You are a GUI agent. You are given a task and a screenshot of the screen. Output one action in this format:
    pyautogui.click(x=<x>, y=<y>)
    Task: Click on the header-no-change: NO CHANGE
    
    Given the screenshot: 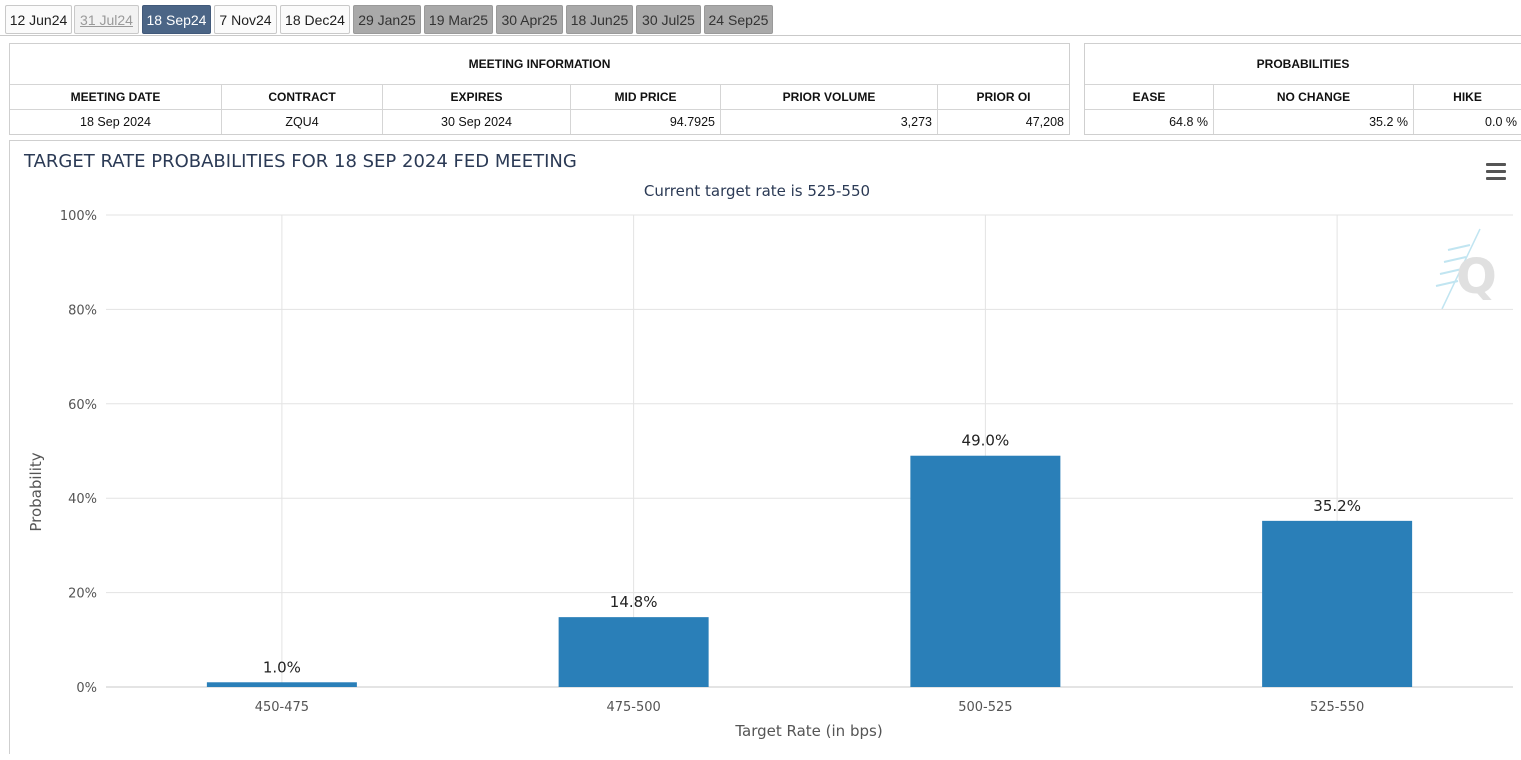 What is the action you would take?
    pyautogui.click(x=1313, y=97)
    